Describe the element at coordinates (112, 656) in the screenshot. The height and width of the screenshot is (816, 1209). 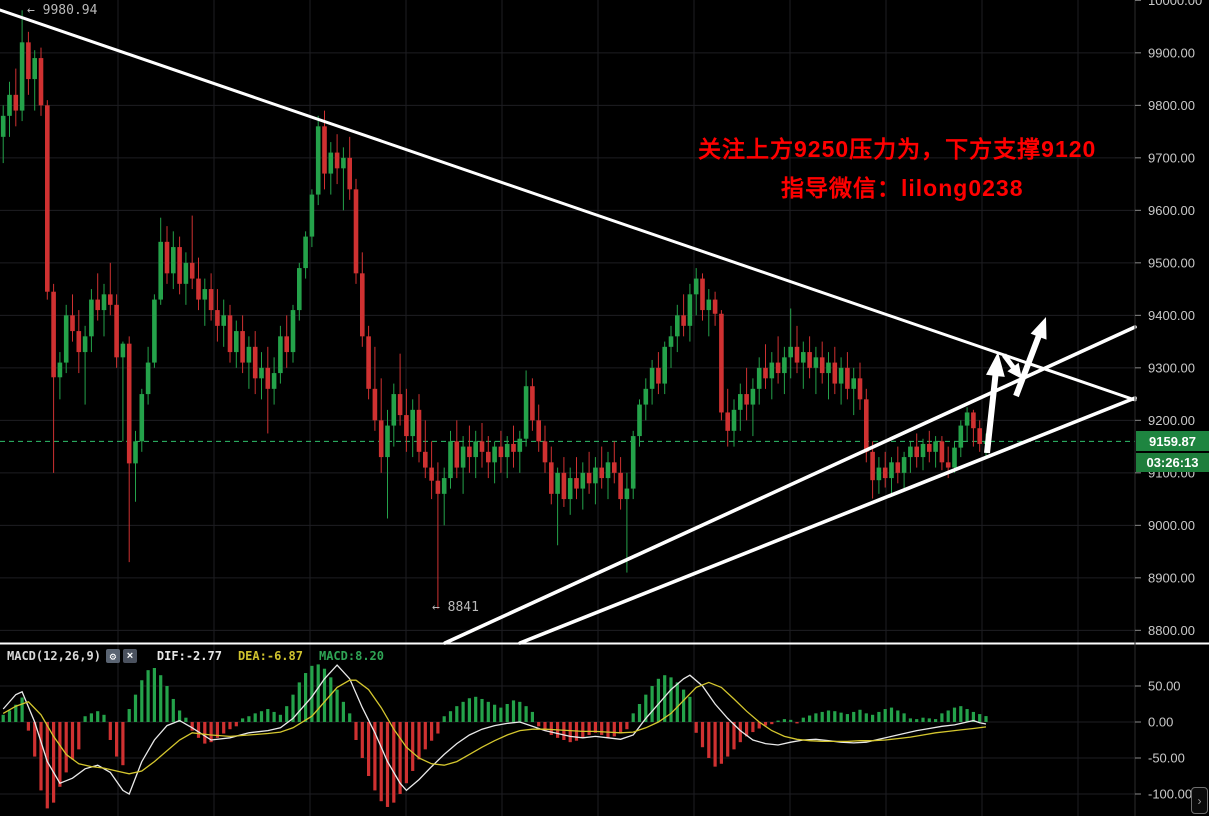
I see `macd-settings-gear-icon: ⚙` at that location.